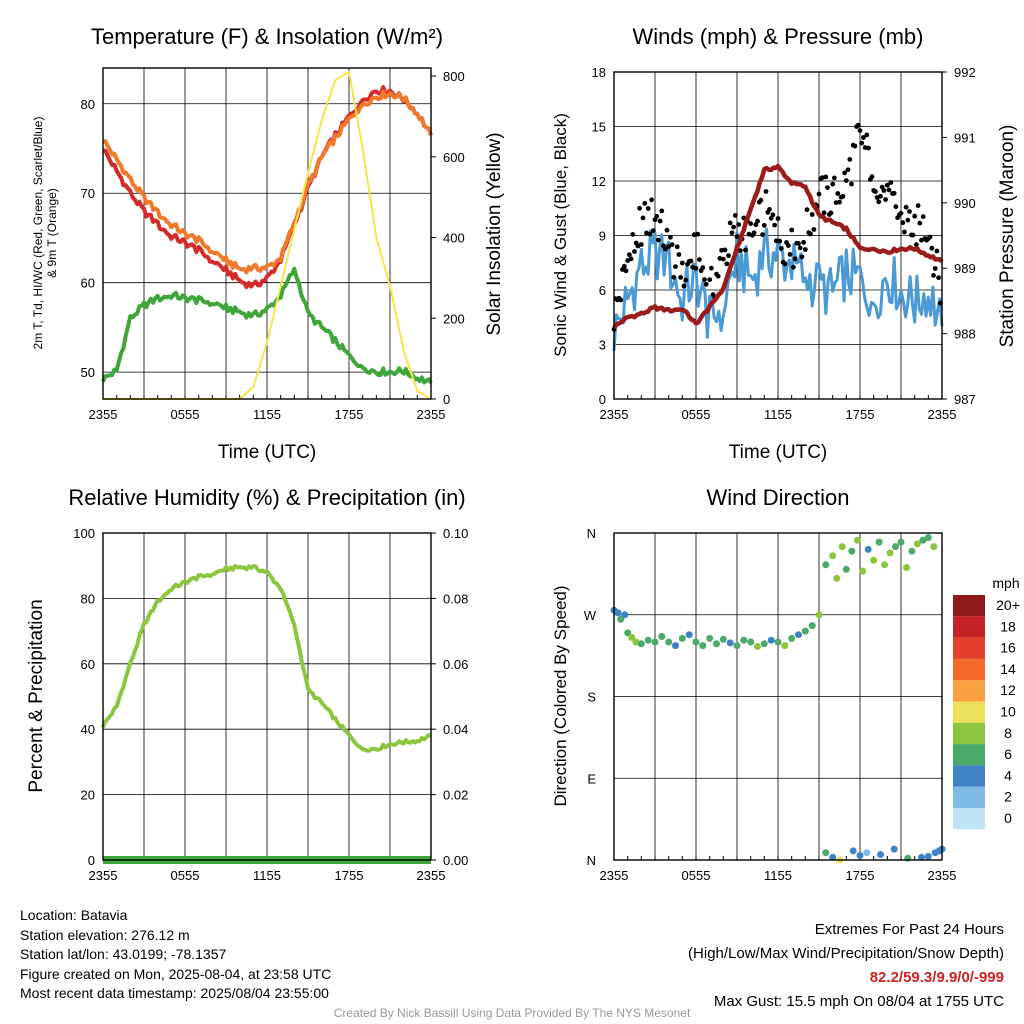 This screenshot has height=1024, width=1024. Describe the element at coordinates (88, 729) in the screenshot. I see `y-tick-label: 40` at that location.